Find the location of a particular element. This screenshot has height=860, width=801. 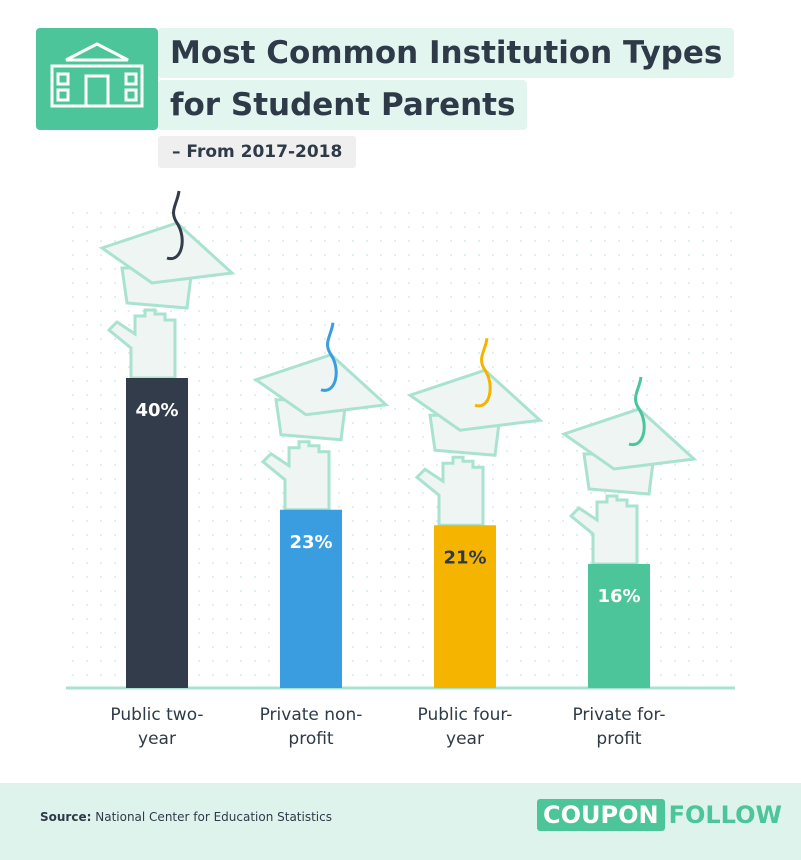

source-label: Source: is located at coordinates (66, 817).